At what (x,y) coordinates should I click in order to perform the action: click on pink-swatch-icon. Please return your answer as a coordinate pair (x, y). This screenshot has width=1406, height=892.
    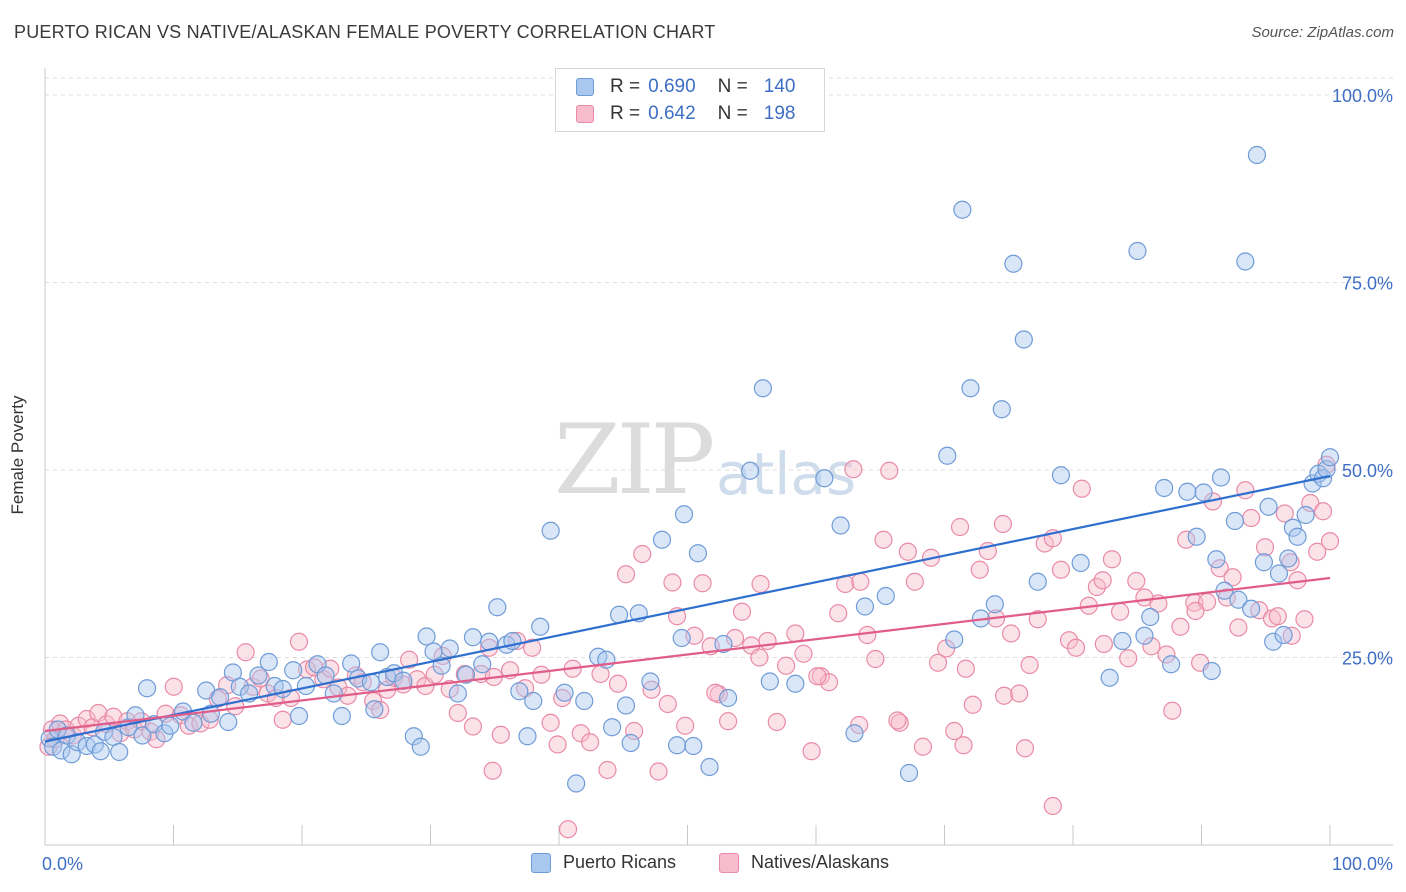
    Looking at the image, I should click on (585, 114).